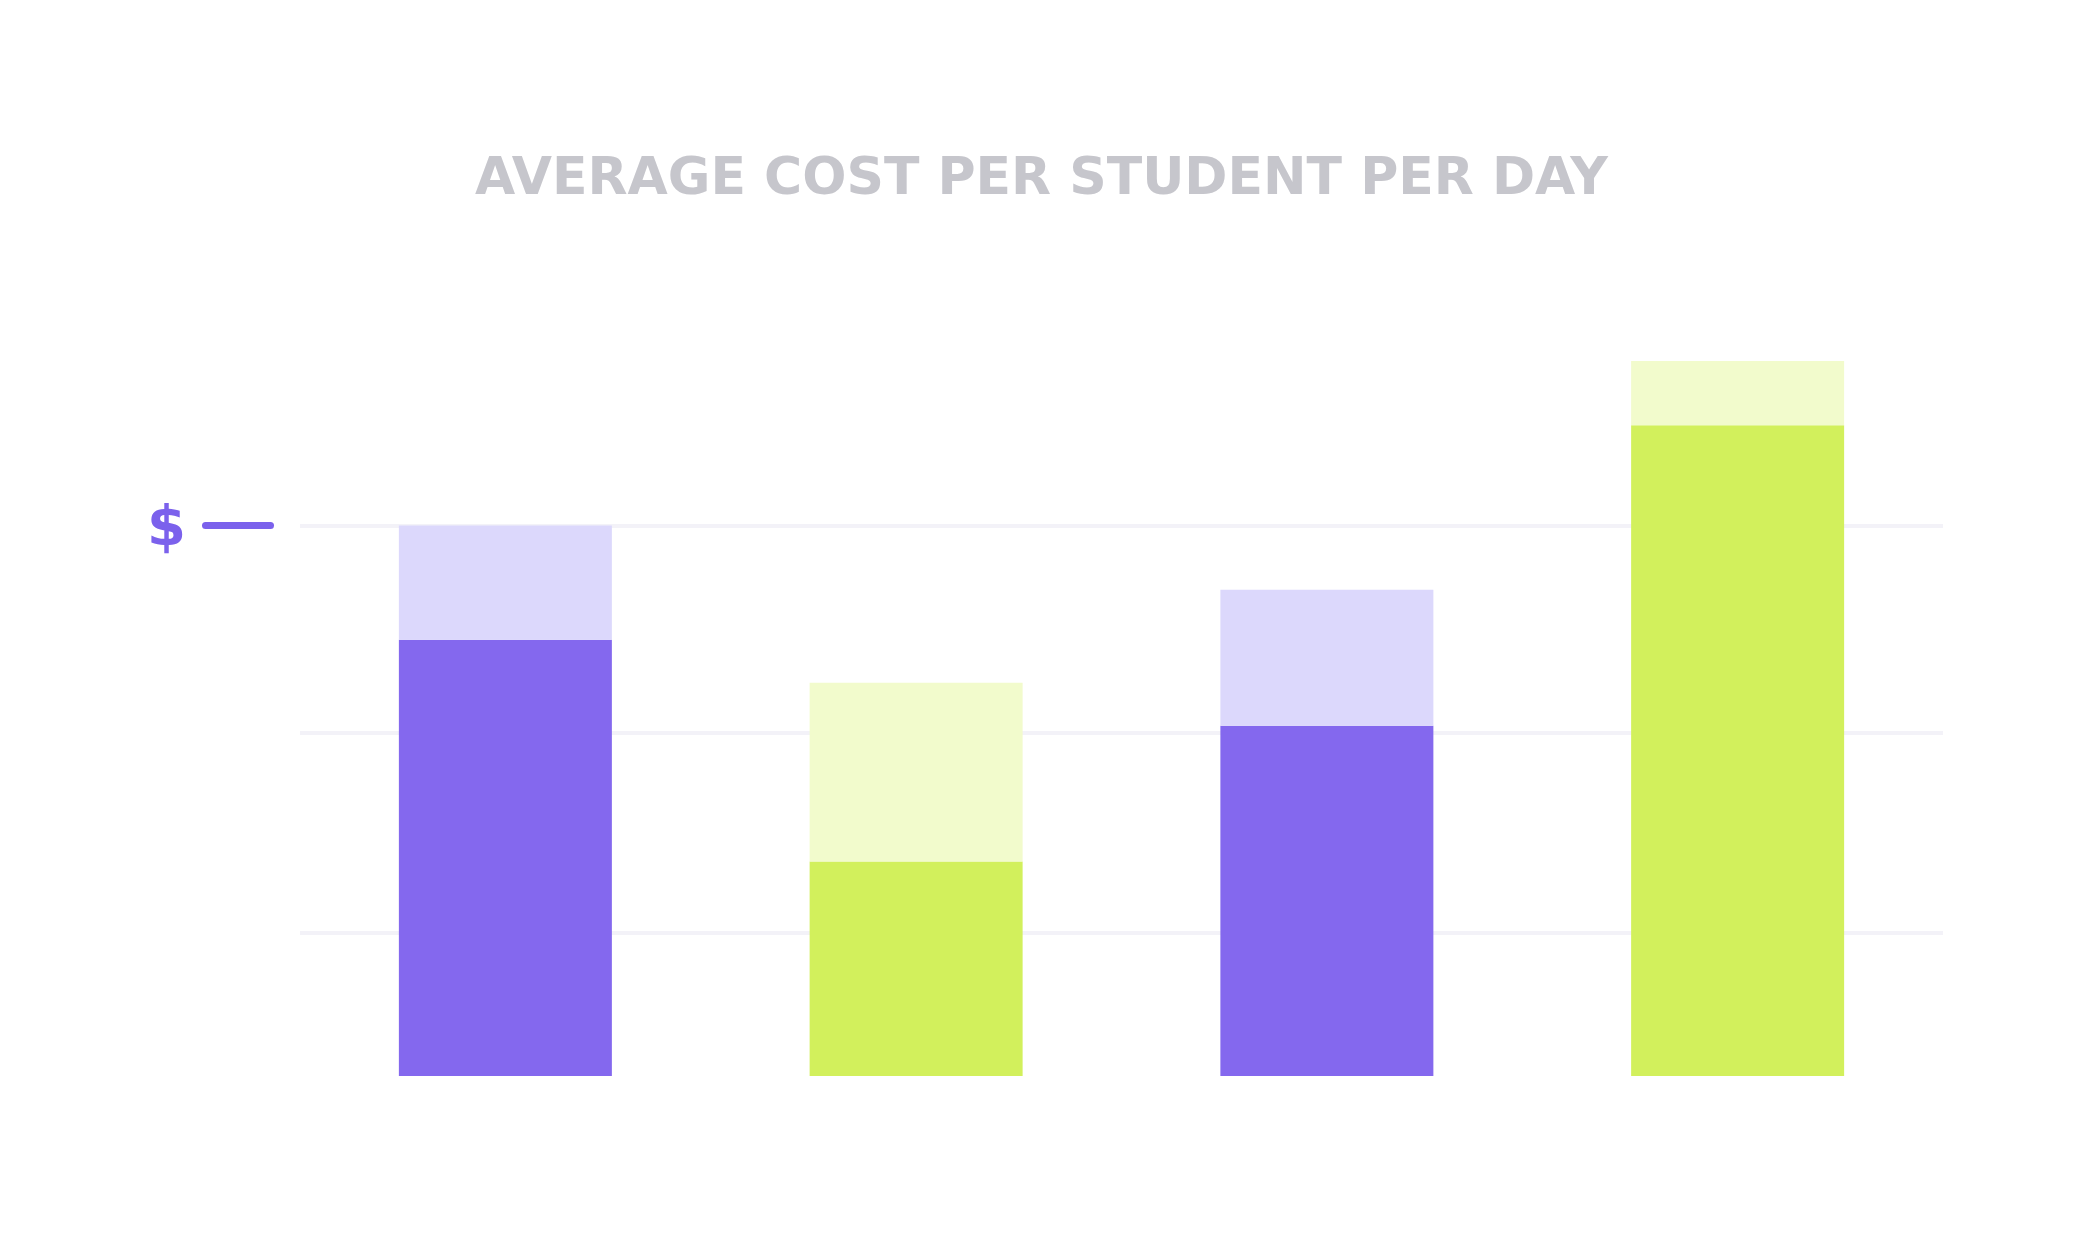 The height and width of the screenshot is (1250, 2083). What do you see at coordinates (1042, 176) in the screenshot?
I see `chart-title: AVERAGE COST PER STUDENT PER DAY` at bounding box center [1042, 176].